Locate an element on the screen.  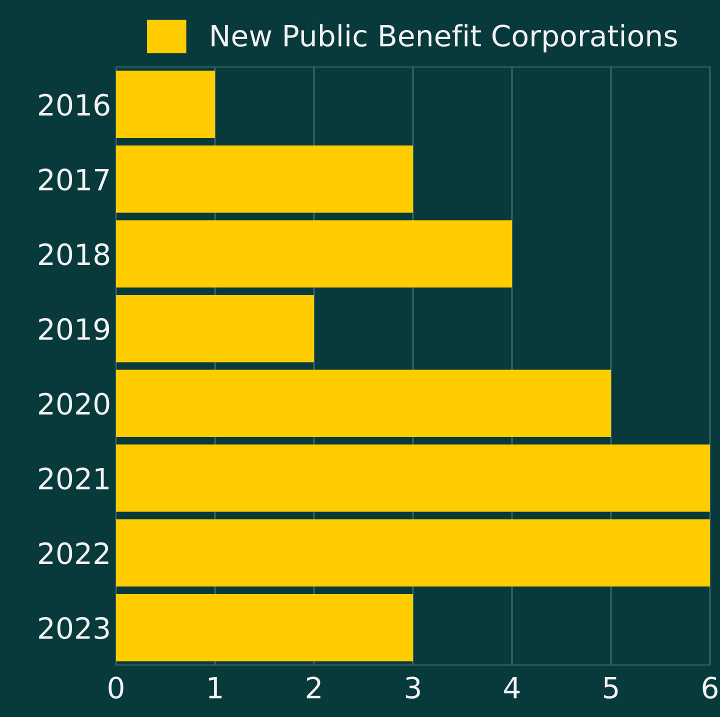
y-tick-label: 2020 is located at coordinates (74, 403).